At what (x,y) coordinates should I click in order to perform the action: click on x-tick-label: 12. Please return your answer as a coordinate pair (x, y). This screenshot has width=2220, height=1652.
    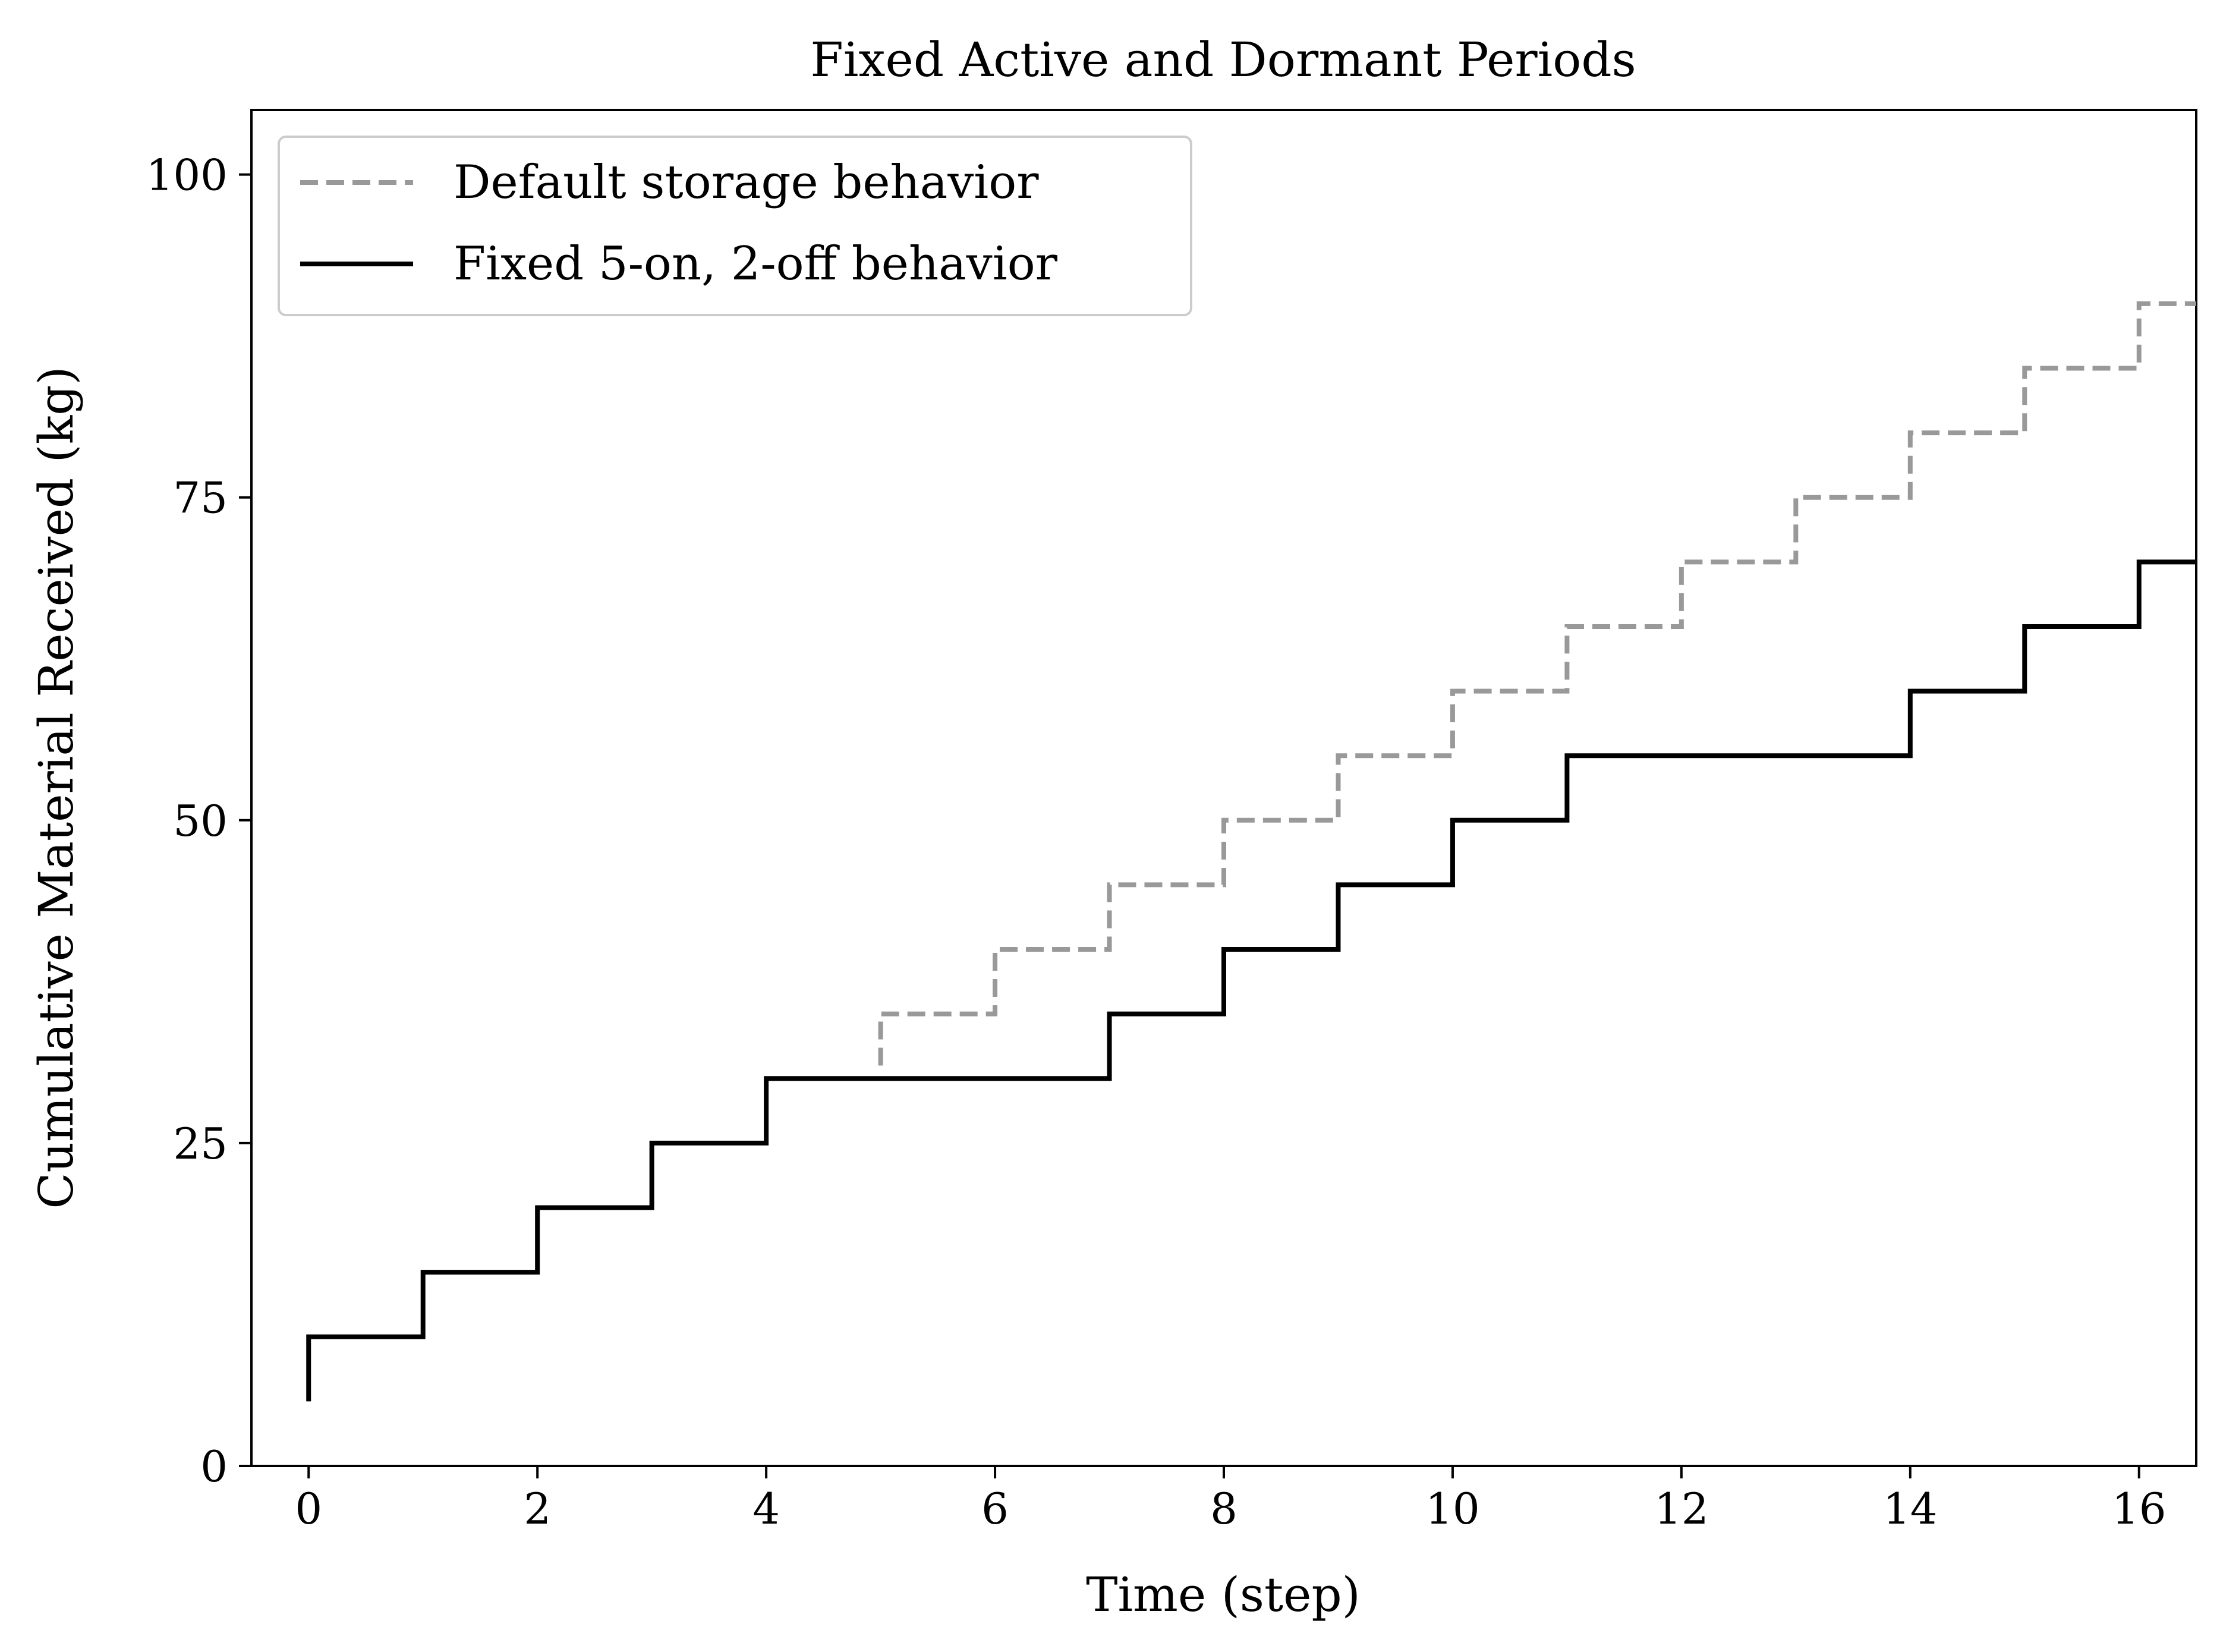
    Looking at the image, I should click on (1681, 1509).